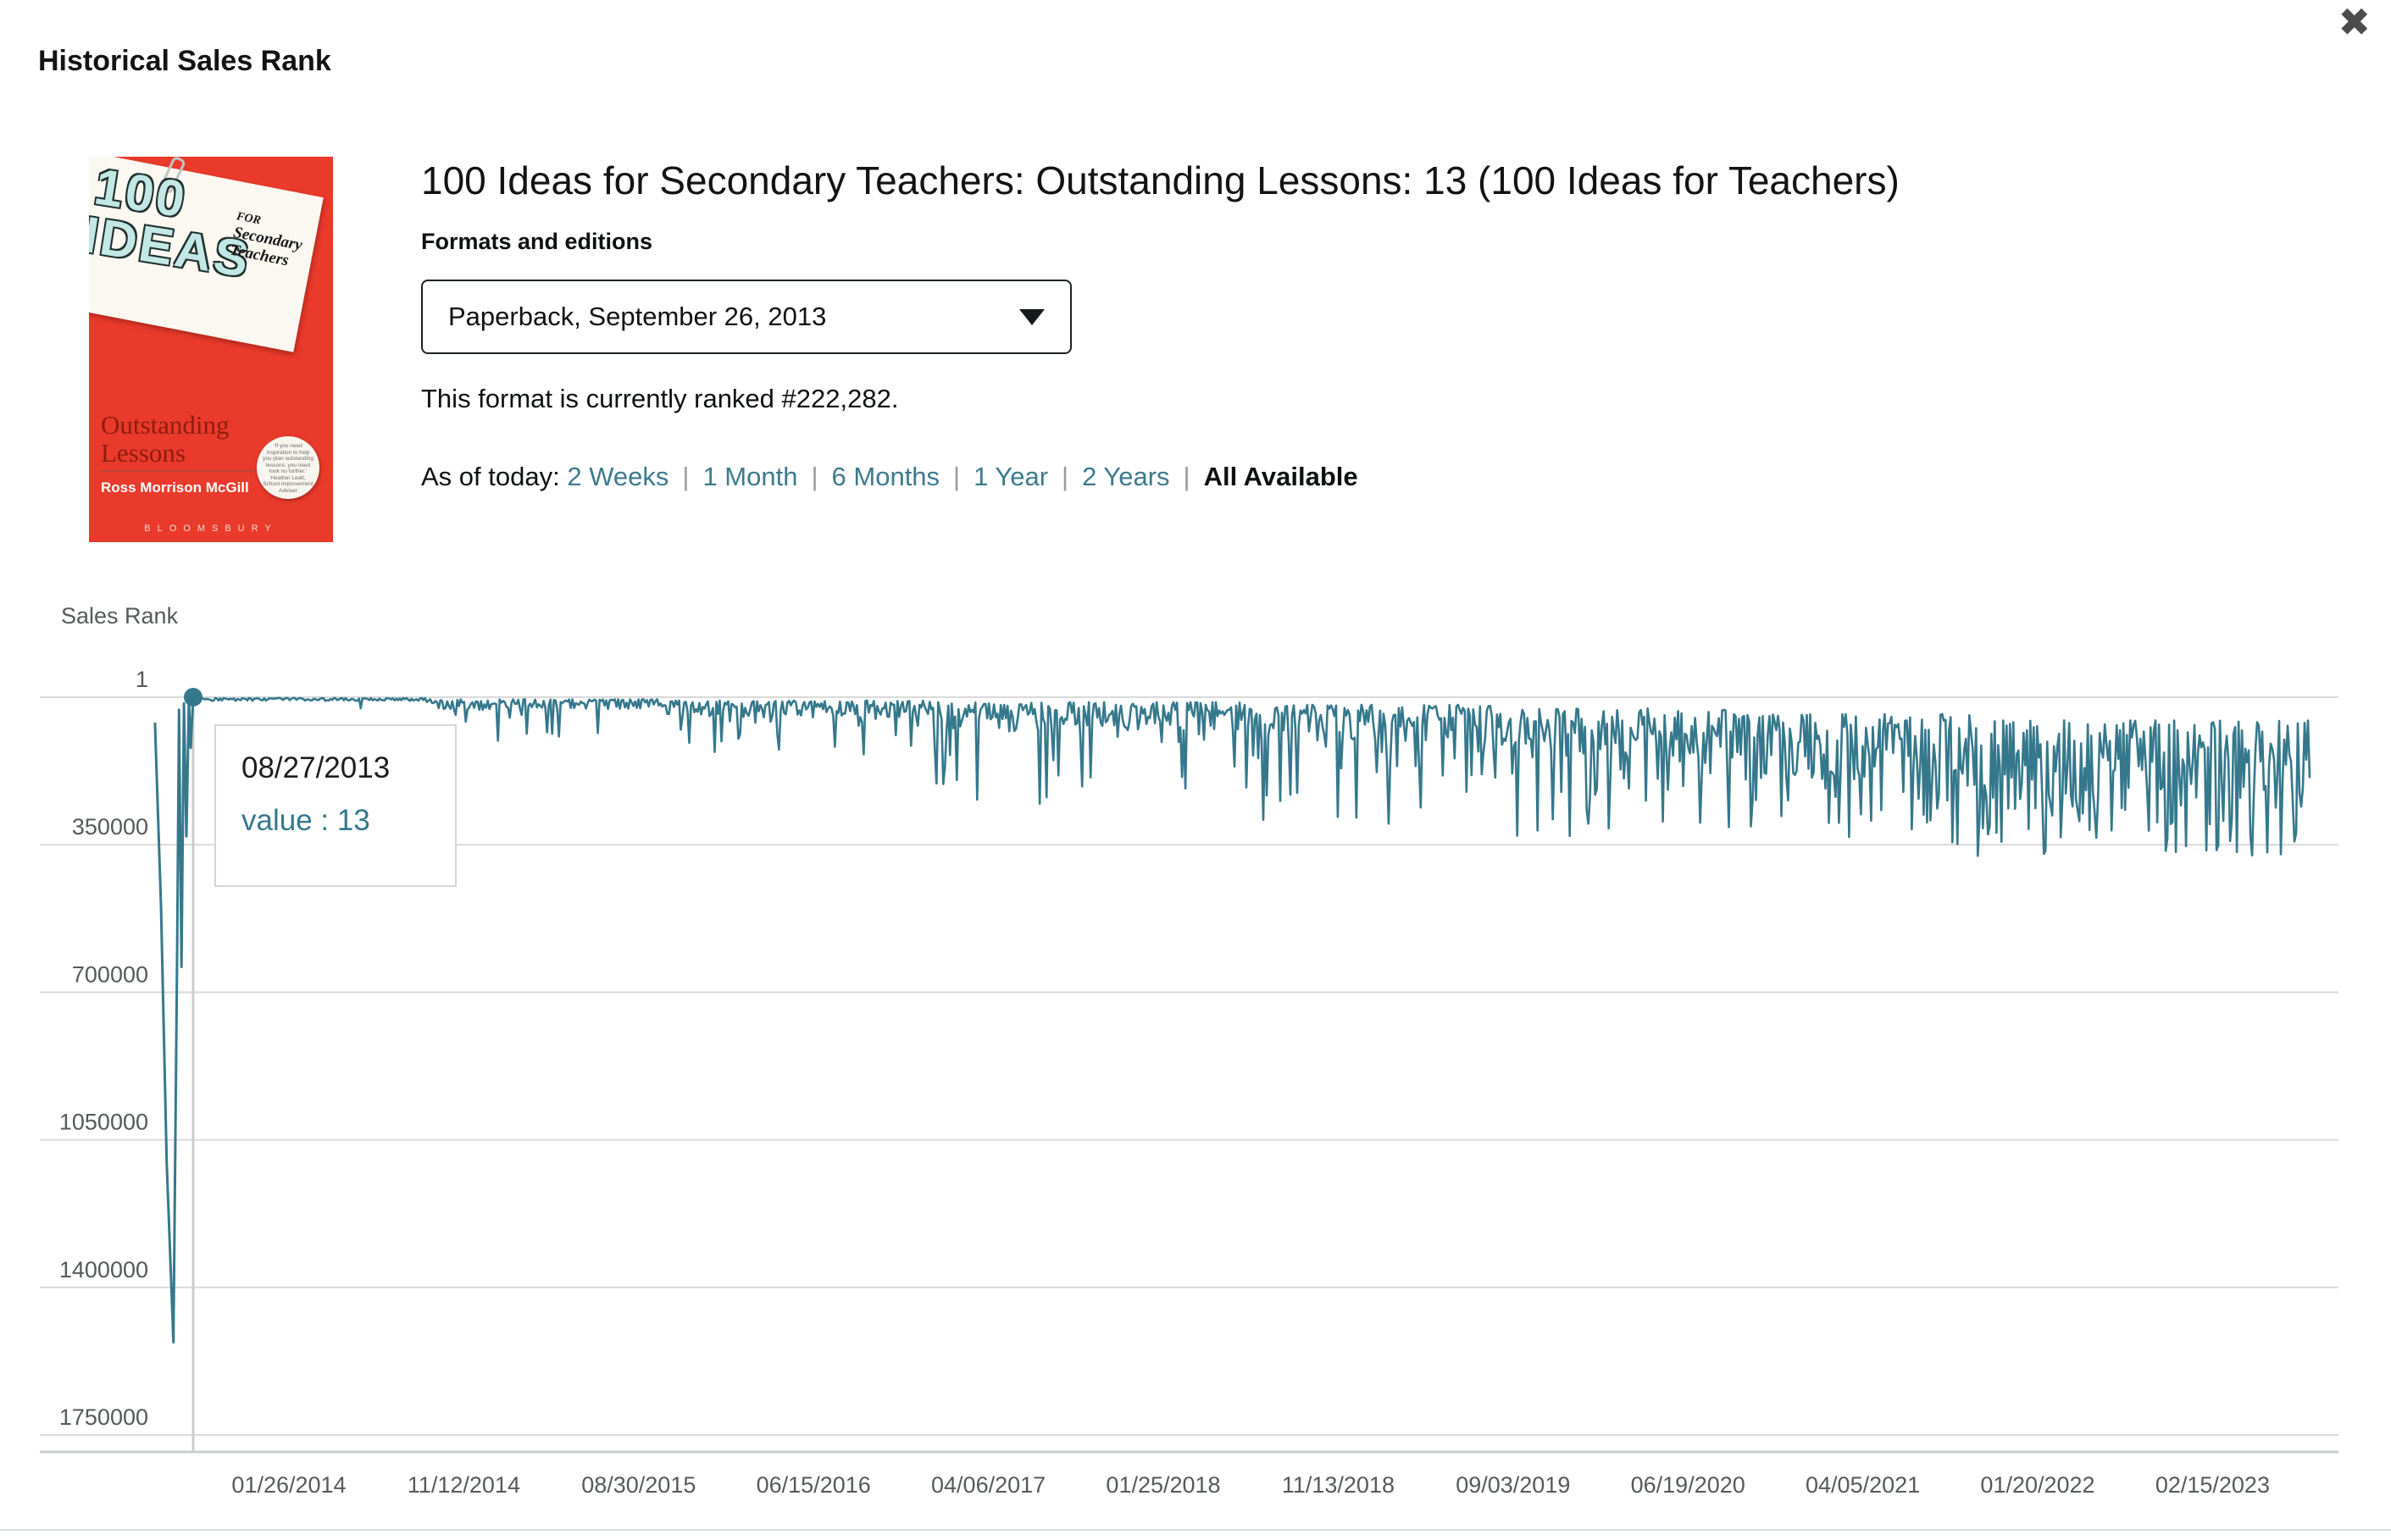 The image size is (2391, 1540). I want to click on x-tick-label: 06/15/2016, so click(814, 1485).